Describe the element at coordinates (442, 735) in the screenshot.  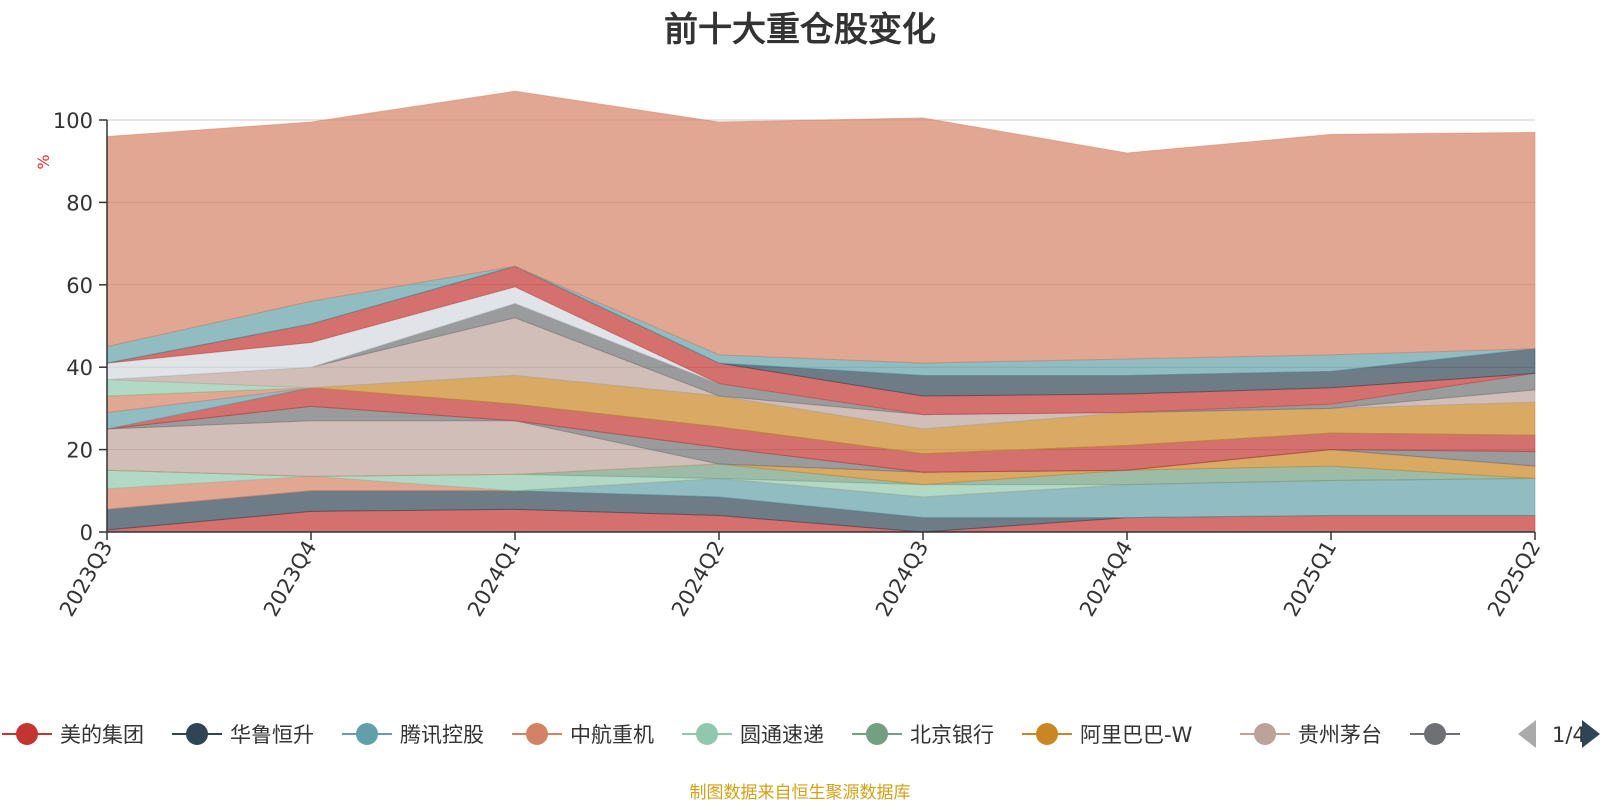
I see `legend-label: 腾讯控股` at that location.